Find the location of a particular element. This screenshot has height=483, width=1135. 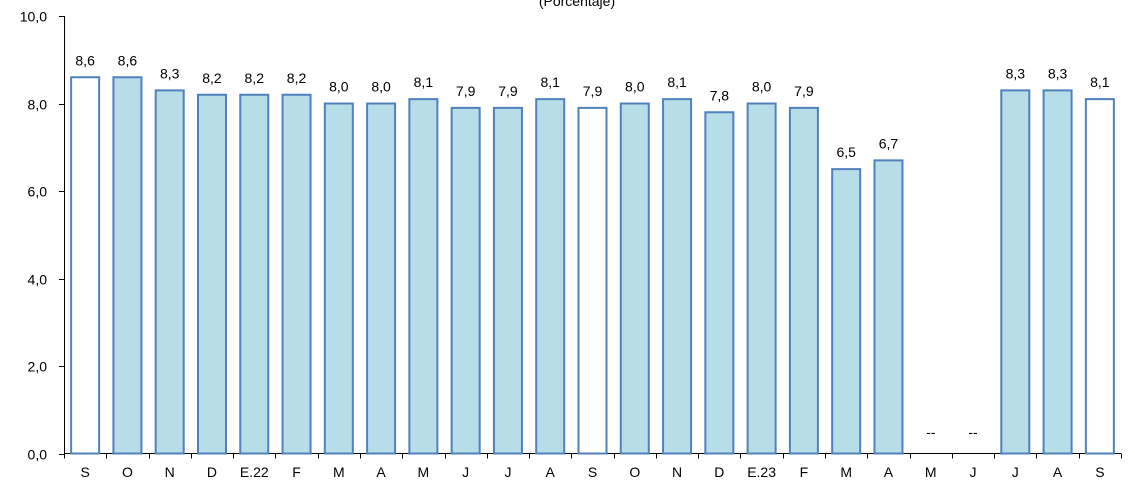

y-axis: 0,0 2,0 4,0 6,0 8,0 10,0 is located at coordinates (42, 236).